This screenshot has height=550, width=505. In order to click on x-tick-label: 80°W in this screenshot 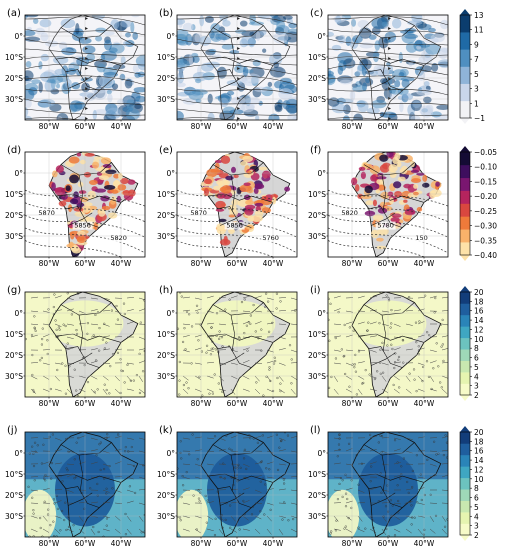, I will do `click(352, 543)`.